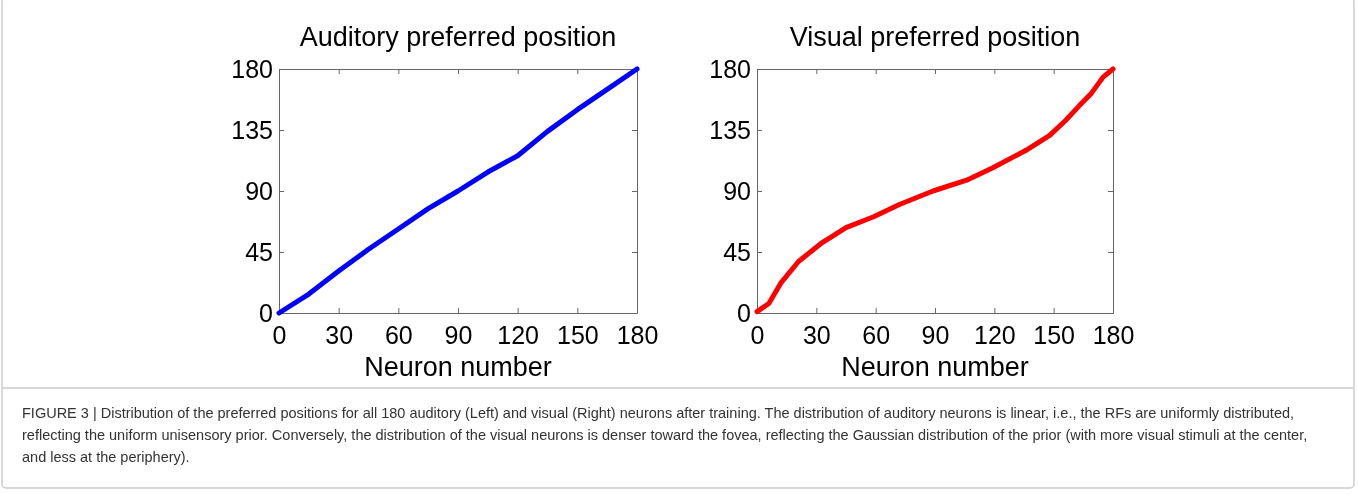  What do you see at coordinates (665, 435) in the screenshot?
I see `caption: FIGURE 3 | Distribution of the preferred positions for all 180 auditory (Left) and visual (Right) neurons after training. The distribution of auditory neurons is linear, i.e., the RFs are uniformly distributed, reflecting the uniform unisensory prior. Conversely, the distribution of the visual neurons is denser toward the fovea, reflecting the Gaussian distribution of the prior (with more visual stimuli at the center, and less at the periphery).` at bounding box center [665, 435].